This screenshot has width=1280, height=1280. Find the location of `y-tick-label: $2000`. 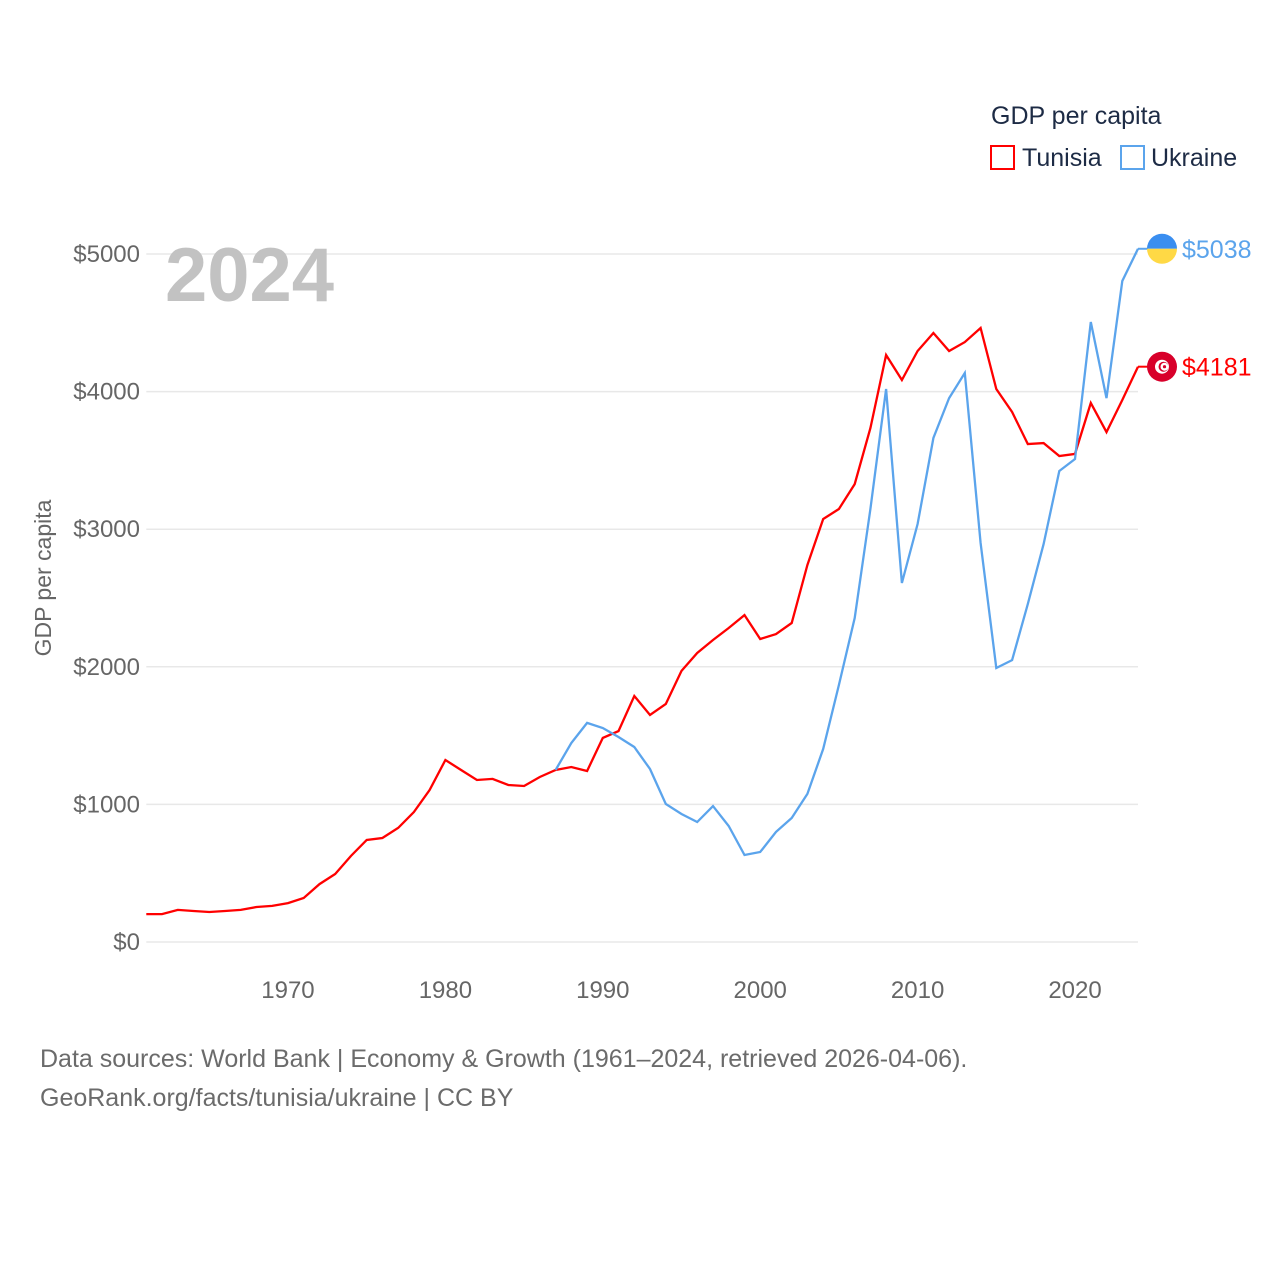

y-tick-label: $2000 is located at coordinates (106, 667).